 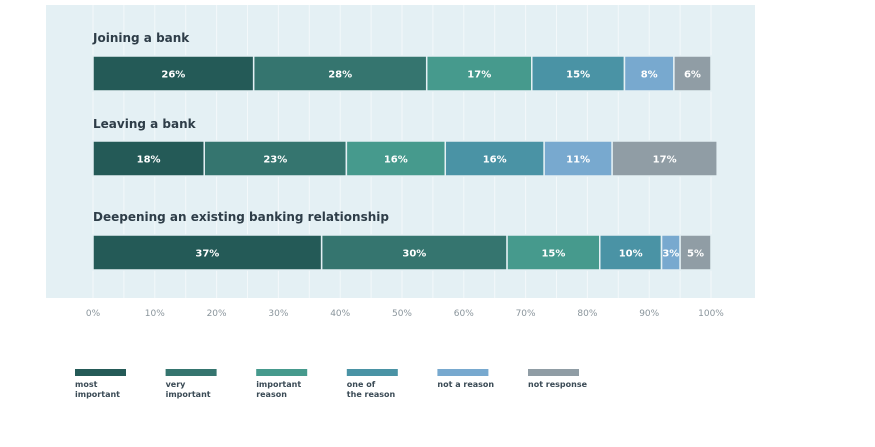 I want to click on data-label: 11%, so click(x=578, y=160).